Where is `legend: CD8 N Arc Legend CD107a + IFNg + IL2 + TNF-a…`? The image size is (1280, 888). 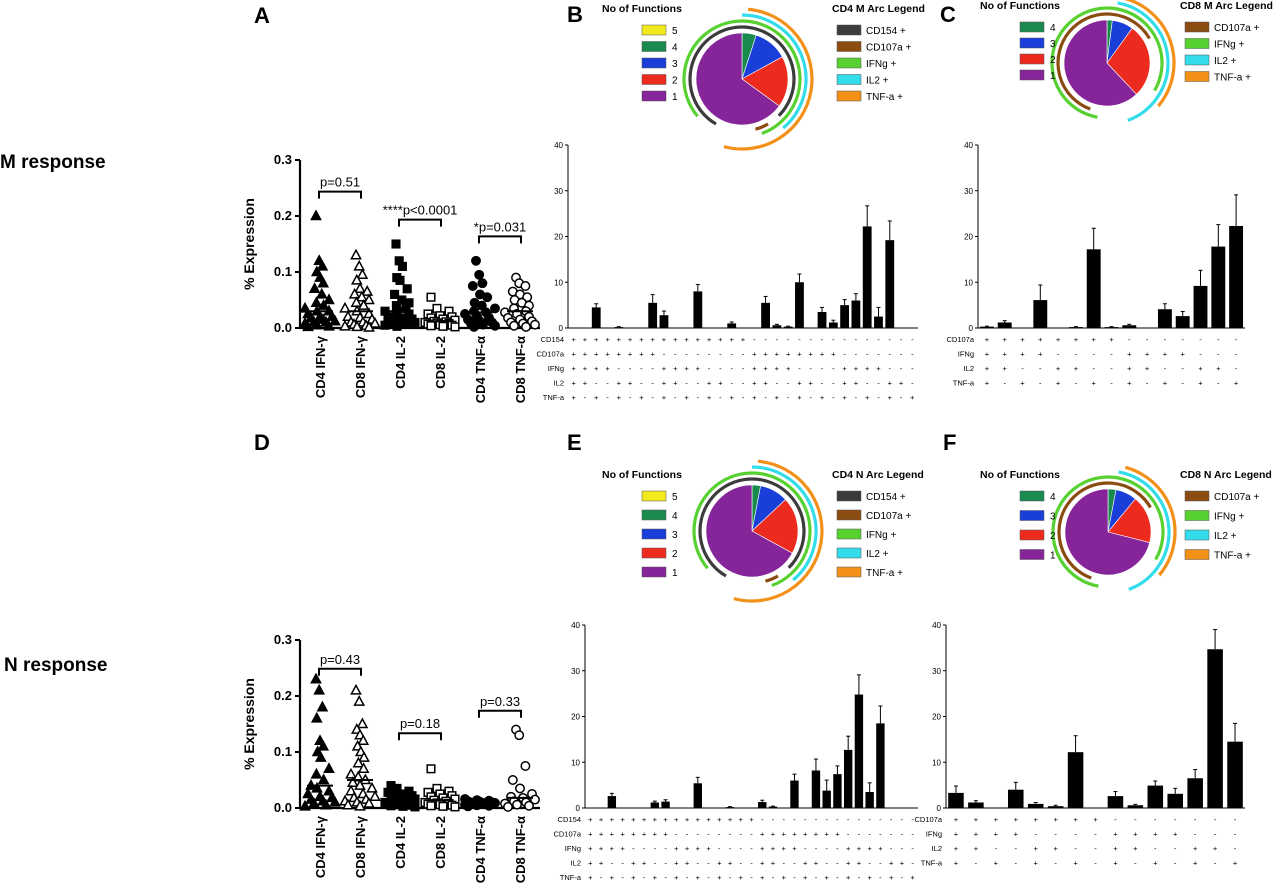
legend: CD8 N Arc Legend CD107a + IFNg + IL2 + TNF-a… is located at coordinates (1226, 515).